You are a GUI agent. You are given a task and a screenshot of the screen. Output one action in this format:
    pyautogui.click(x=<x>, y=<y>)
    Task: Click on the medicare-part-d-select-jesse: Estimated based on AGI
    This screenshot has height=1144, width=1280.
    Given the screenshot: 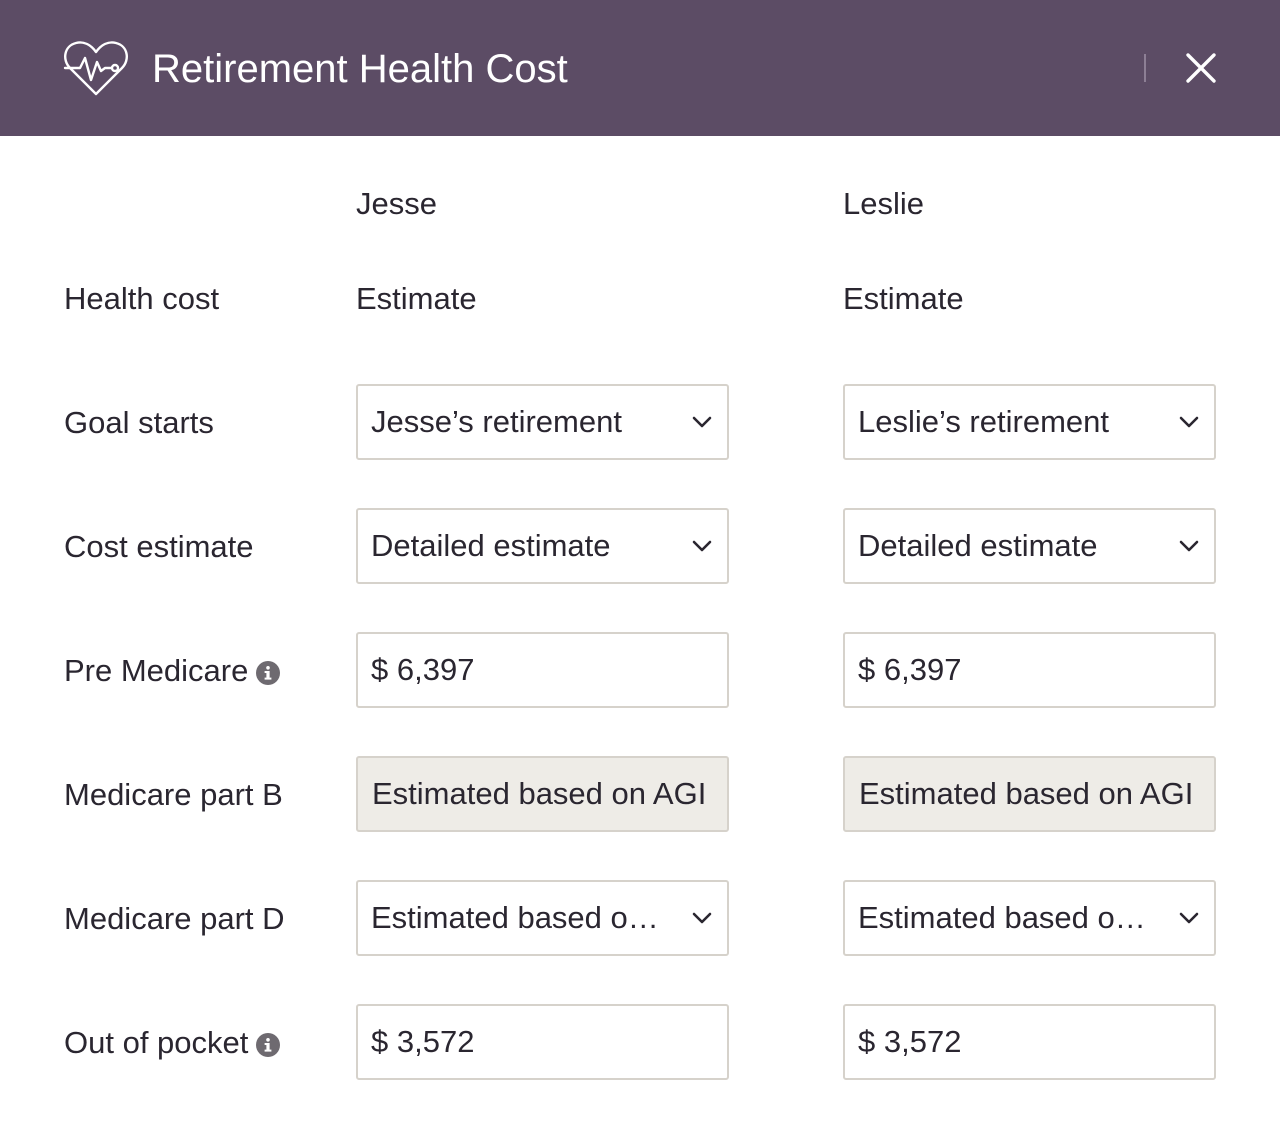 What is the action you would take?
    pyautogui.click(x=542, y=918)
    